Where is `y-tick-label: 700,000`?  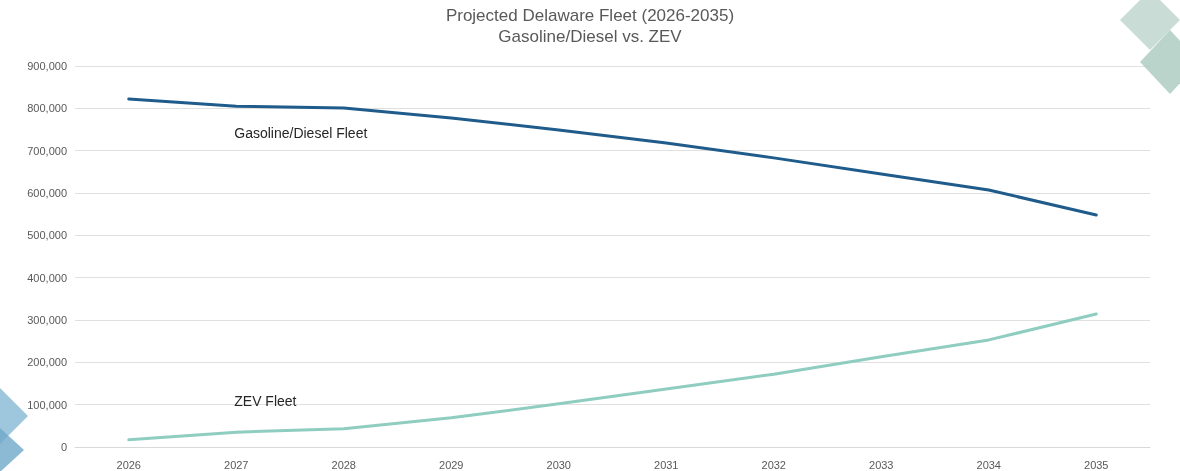
y-tick-label: 700,000 is located at coordinates (47, 150).